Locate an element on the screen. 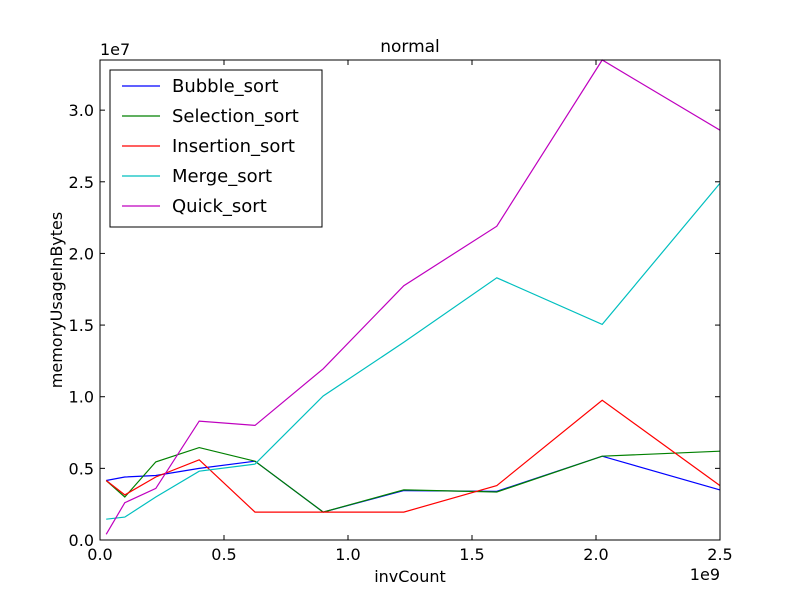 This screenshot has width=800, height=600. y-tick-label: 0.5 is located at coordinates (81, 468).